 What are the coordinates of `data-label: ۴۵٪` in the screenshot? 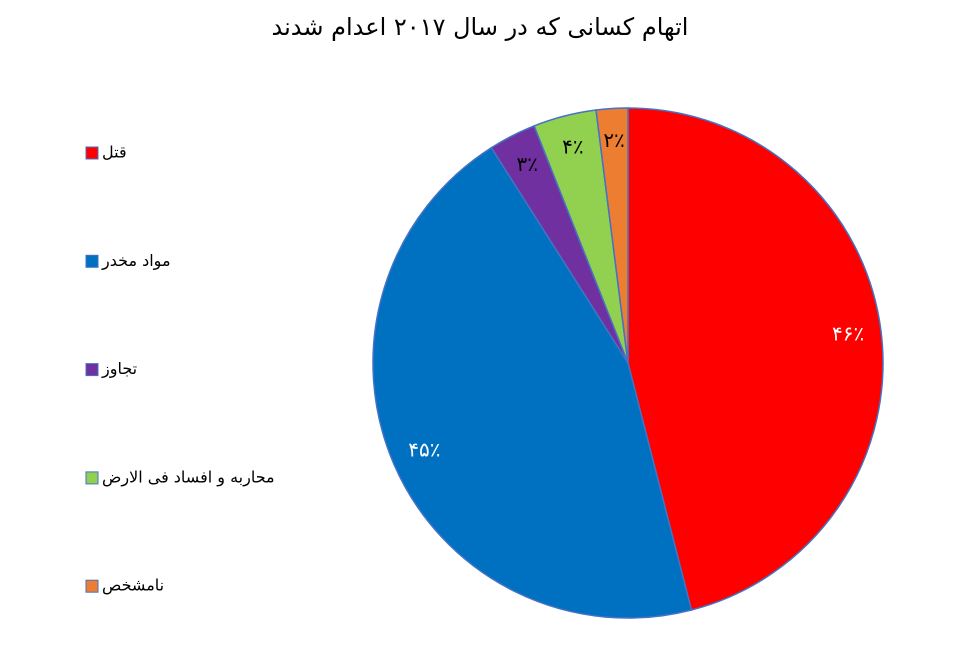 It's located at (424, 450).